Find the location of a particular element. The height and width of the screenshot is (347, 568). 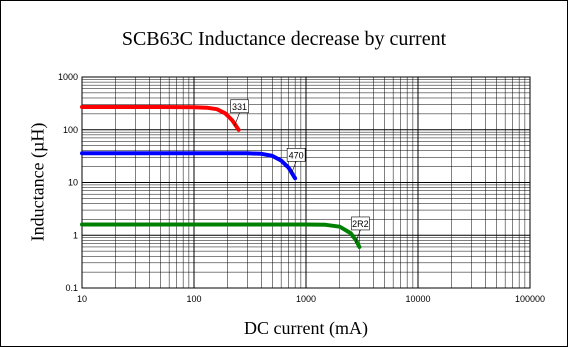

chart-title: SCB63C Inductance decrease by current is located at coordinates (284, 39).